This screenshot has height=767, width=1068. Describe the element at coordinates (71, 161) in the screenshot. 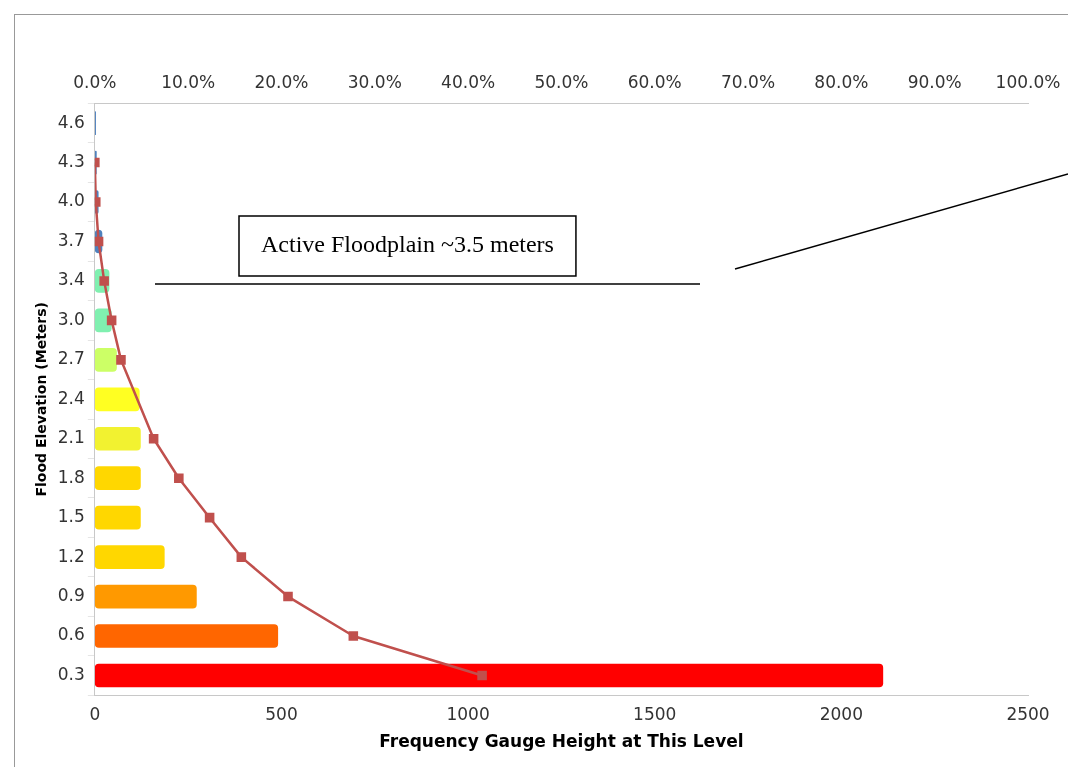

I see `y-tick-label: 4.3` at that location.